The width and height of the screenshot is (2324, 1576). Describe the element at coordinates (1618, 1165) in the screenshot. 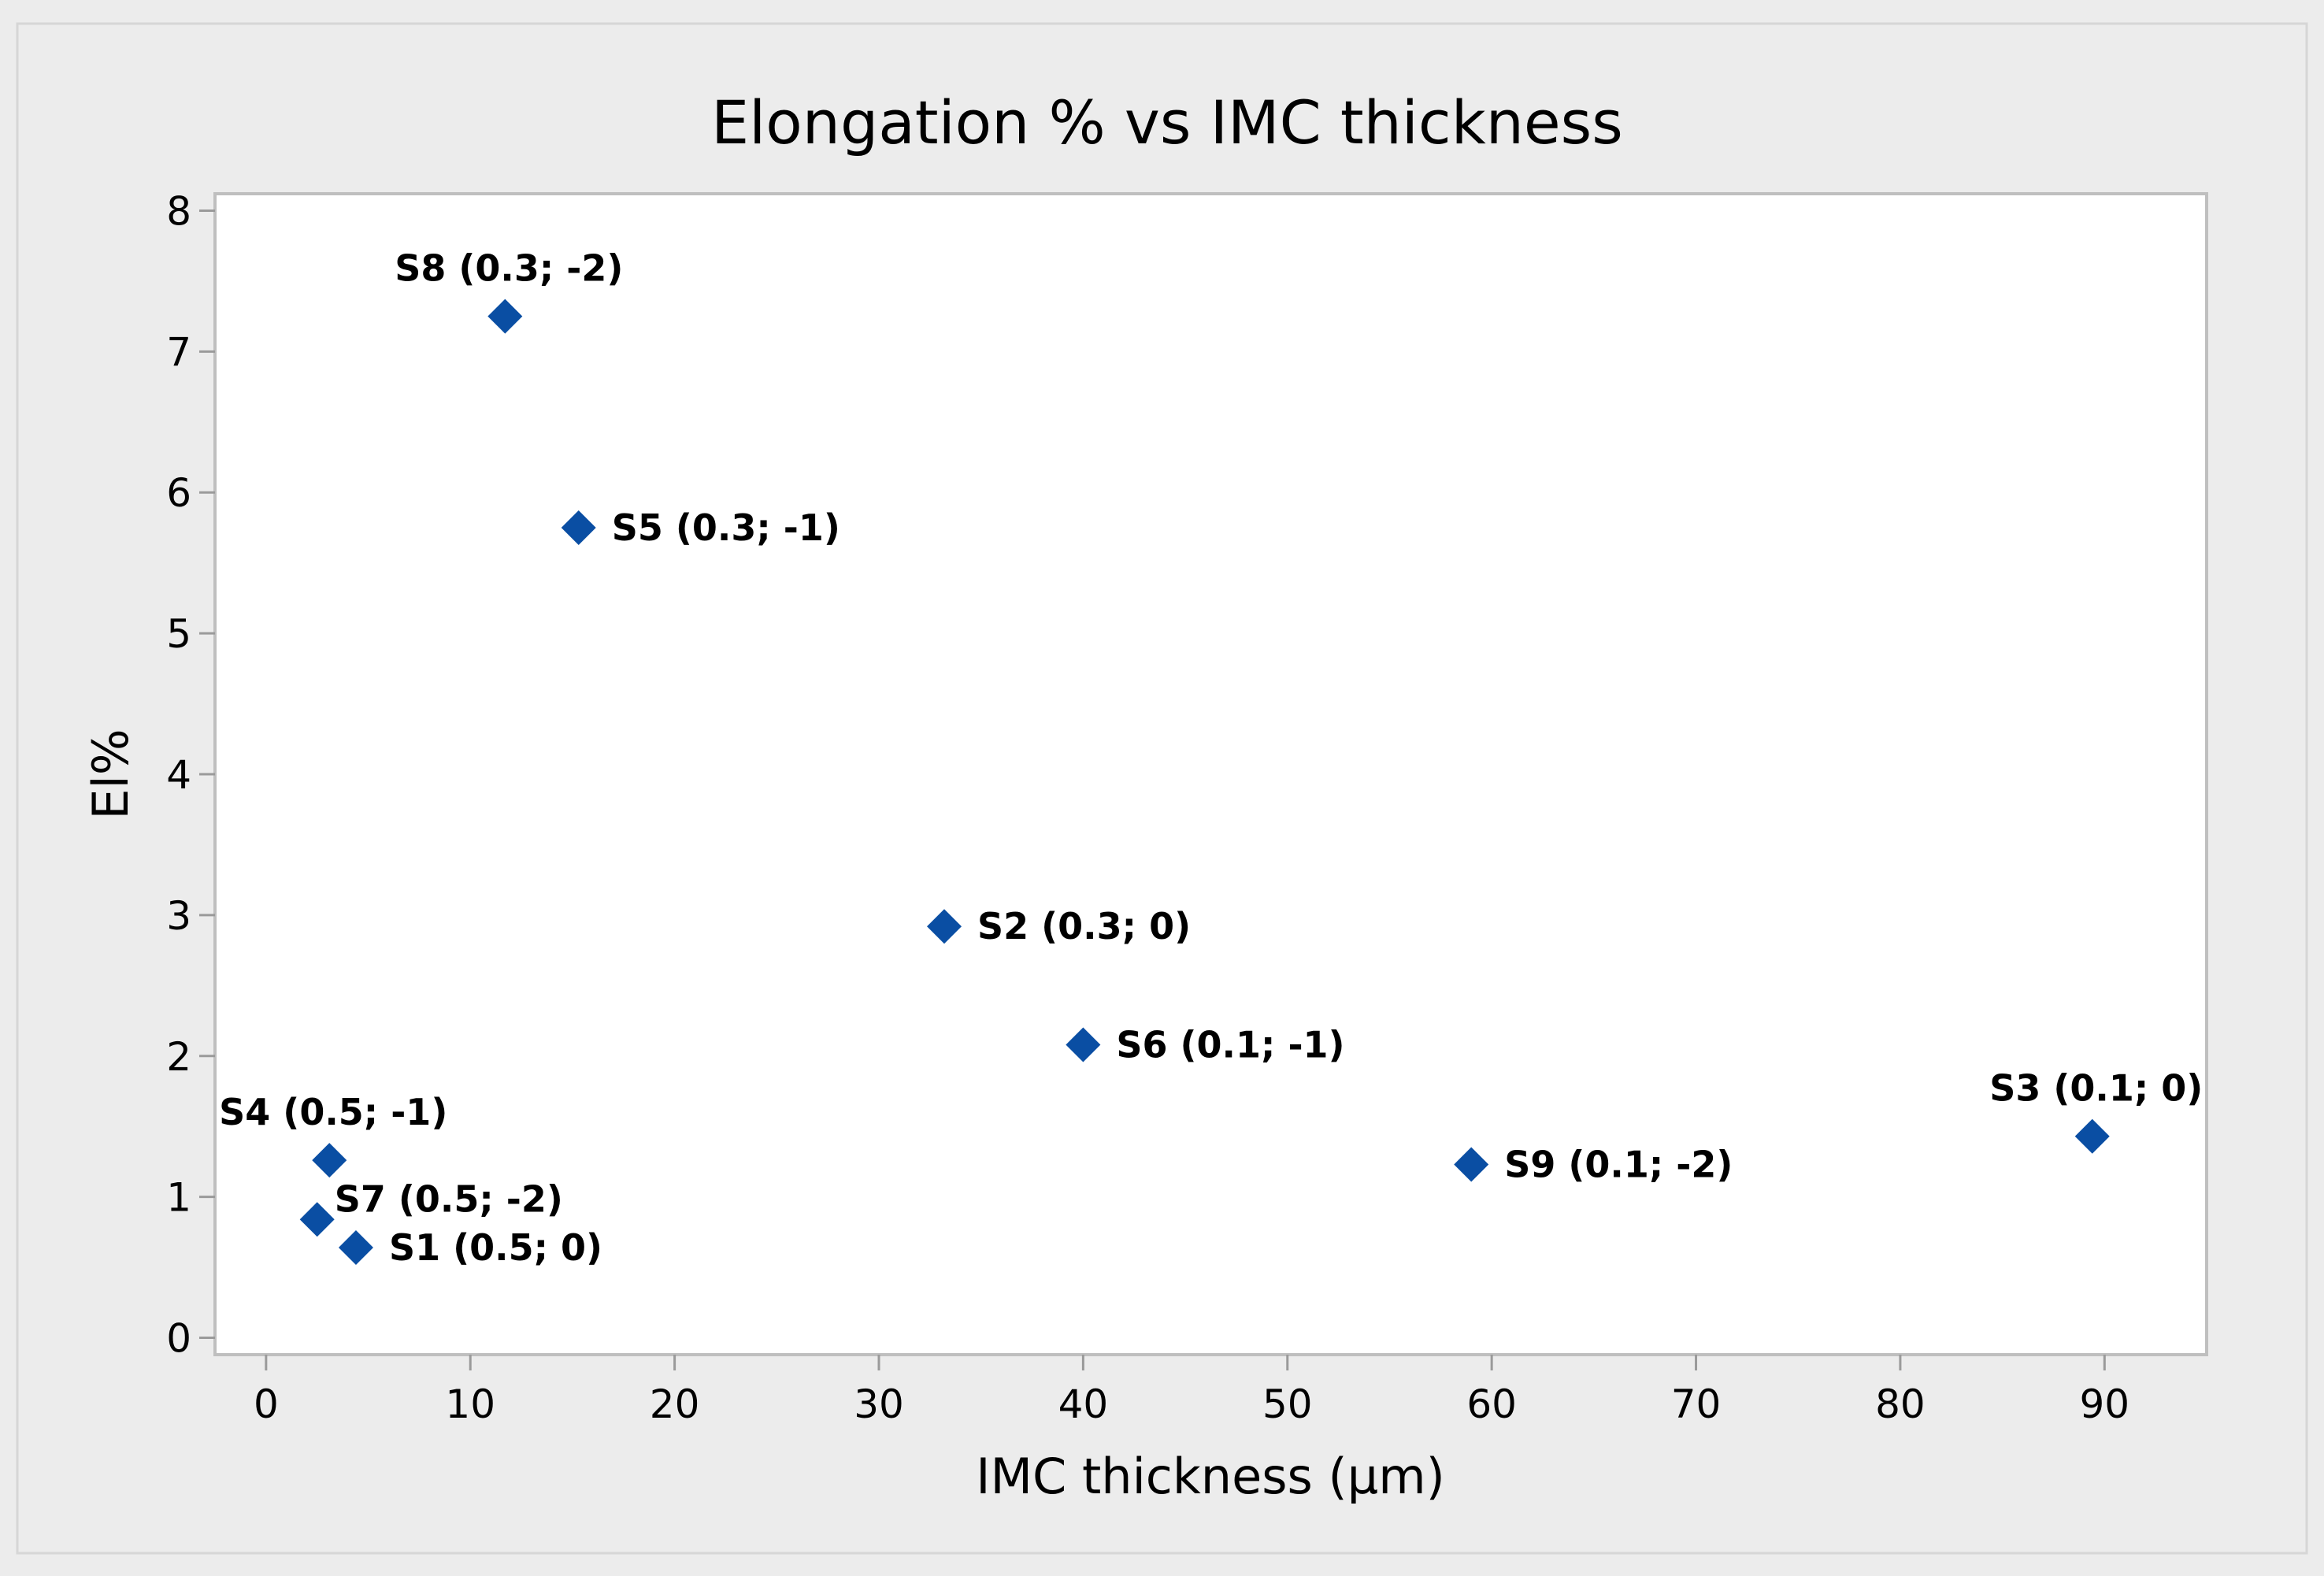

I see `point-label: S9 (0.1; -2)` at that location.